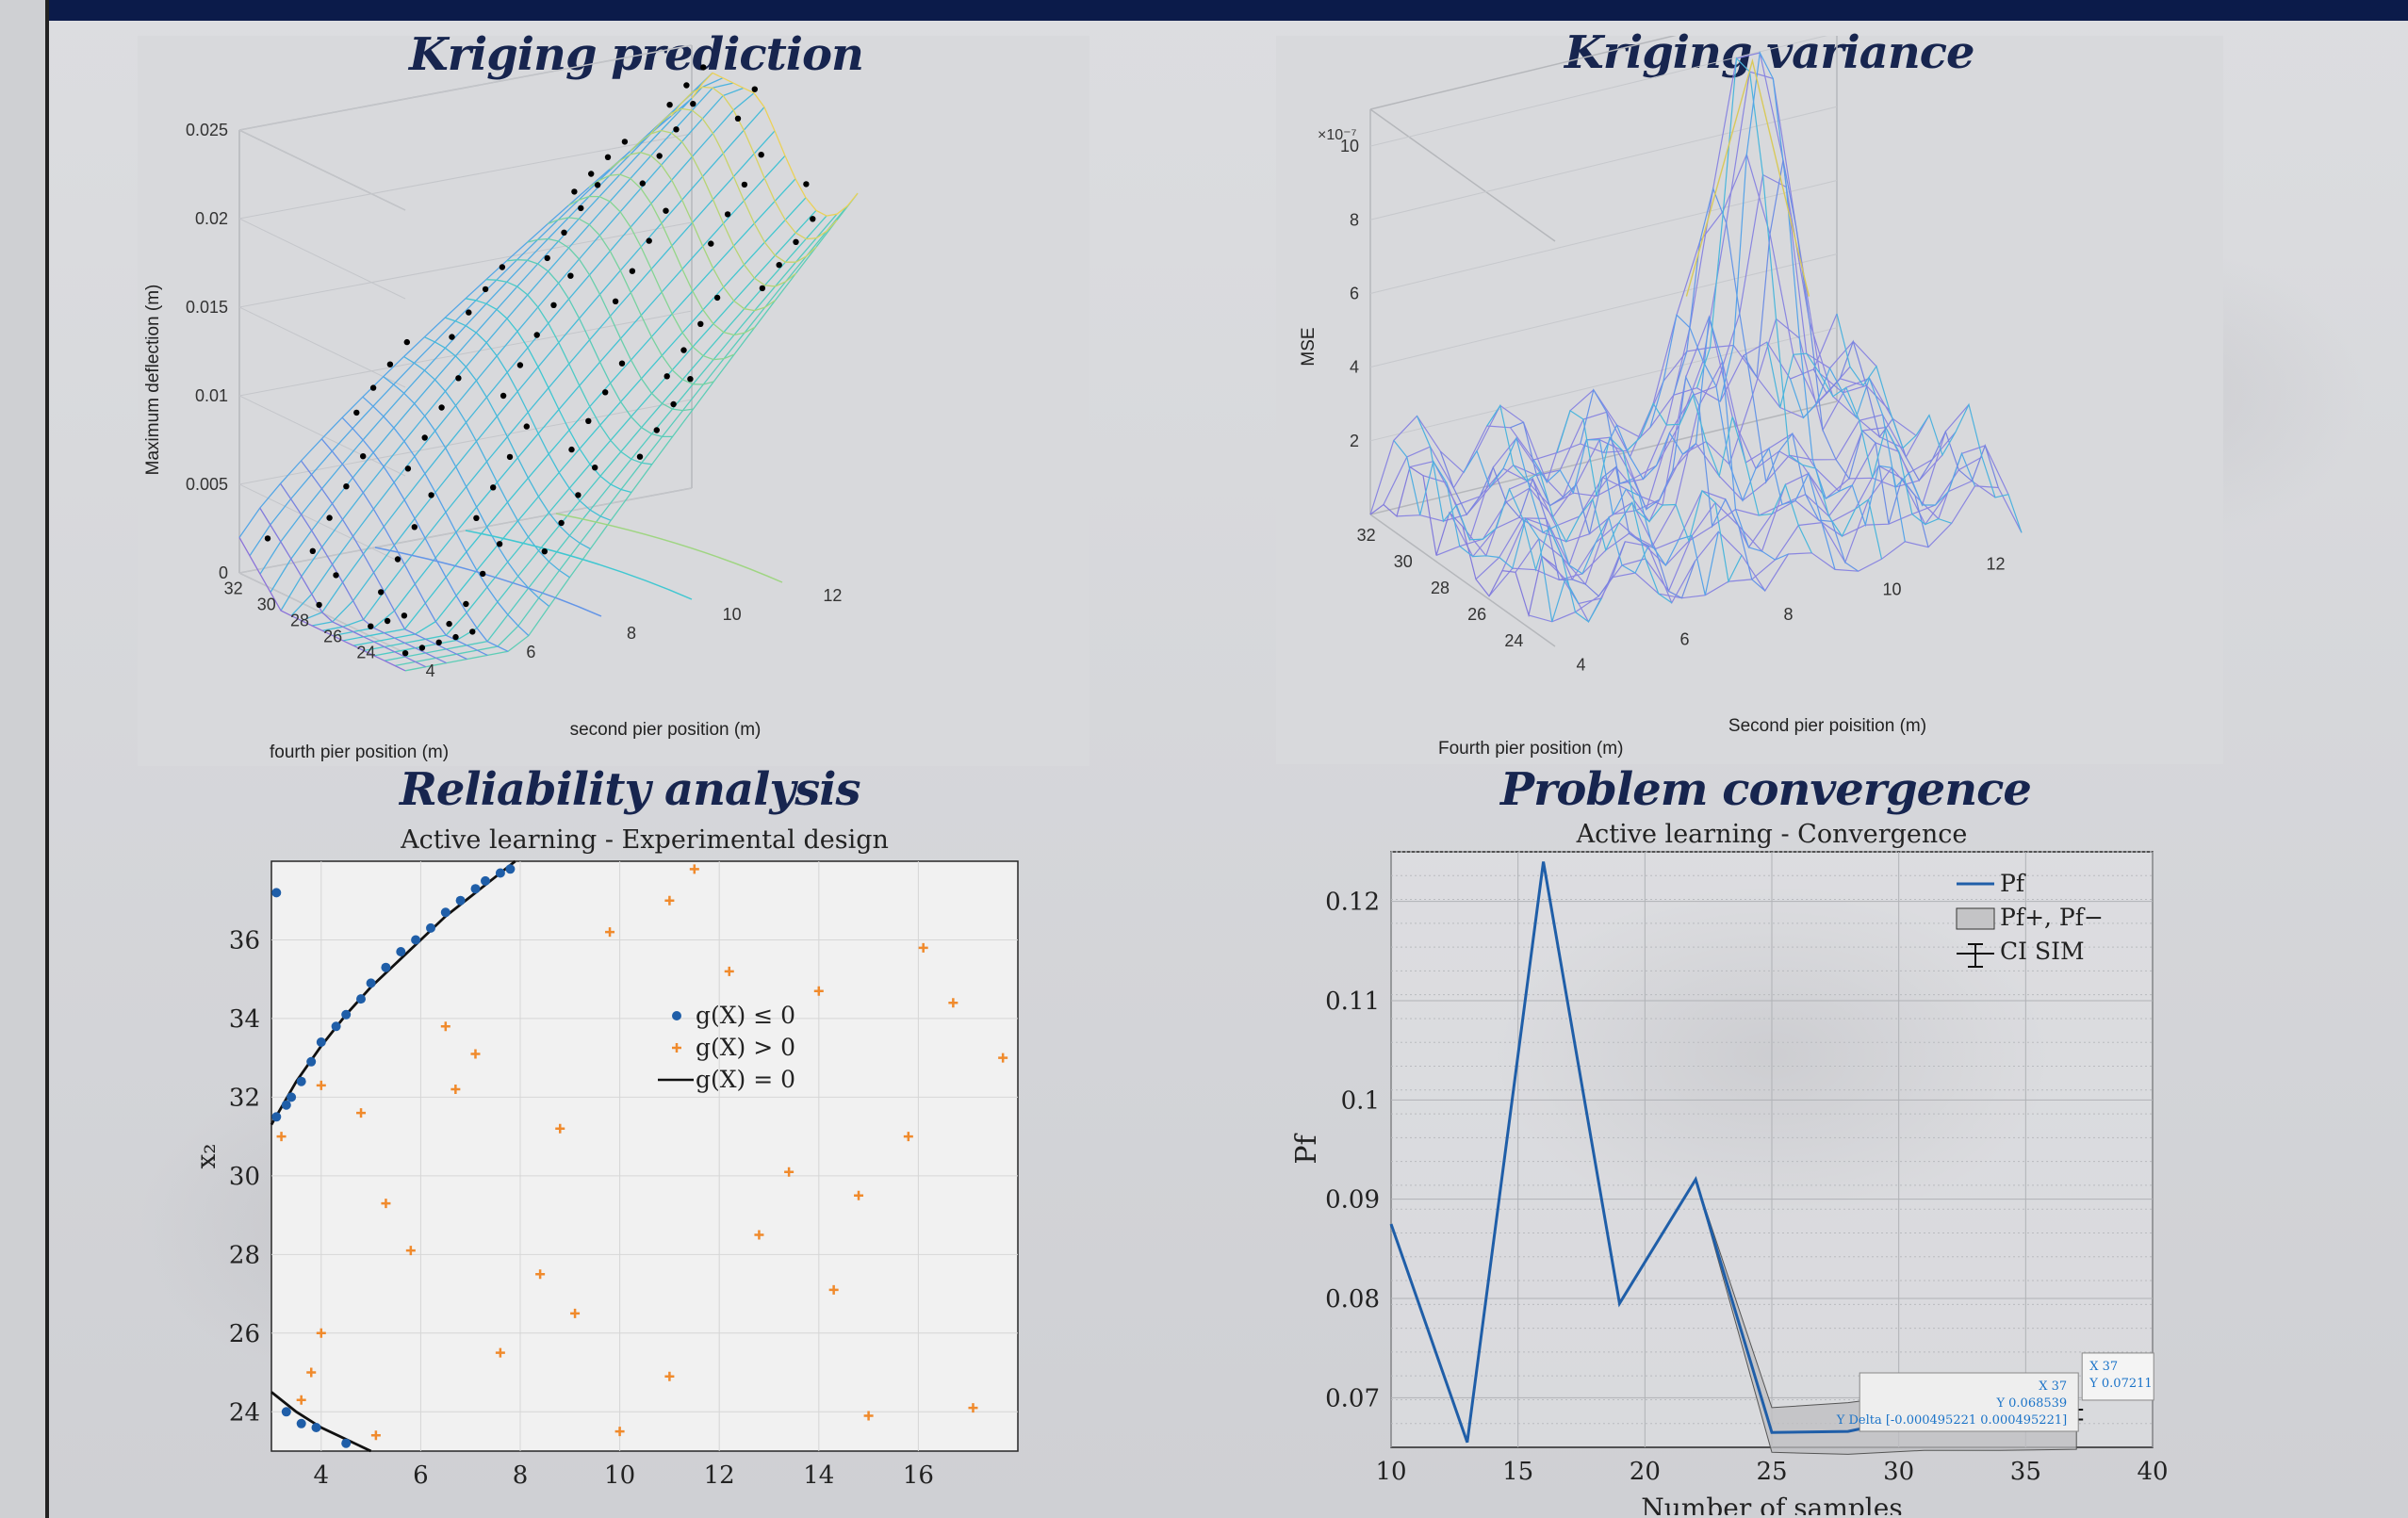  Describe the element at coordinates (644, 1156) in the screenshot. I see `plot-area` at that location.